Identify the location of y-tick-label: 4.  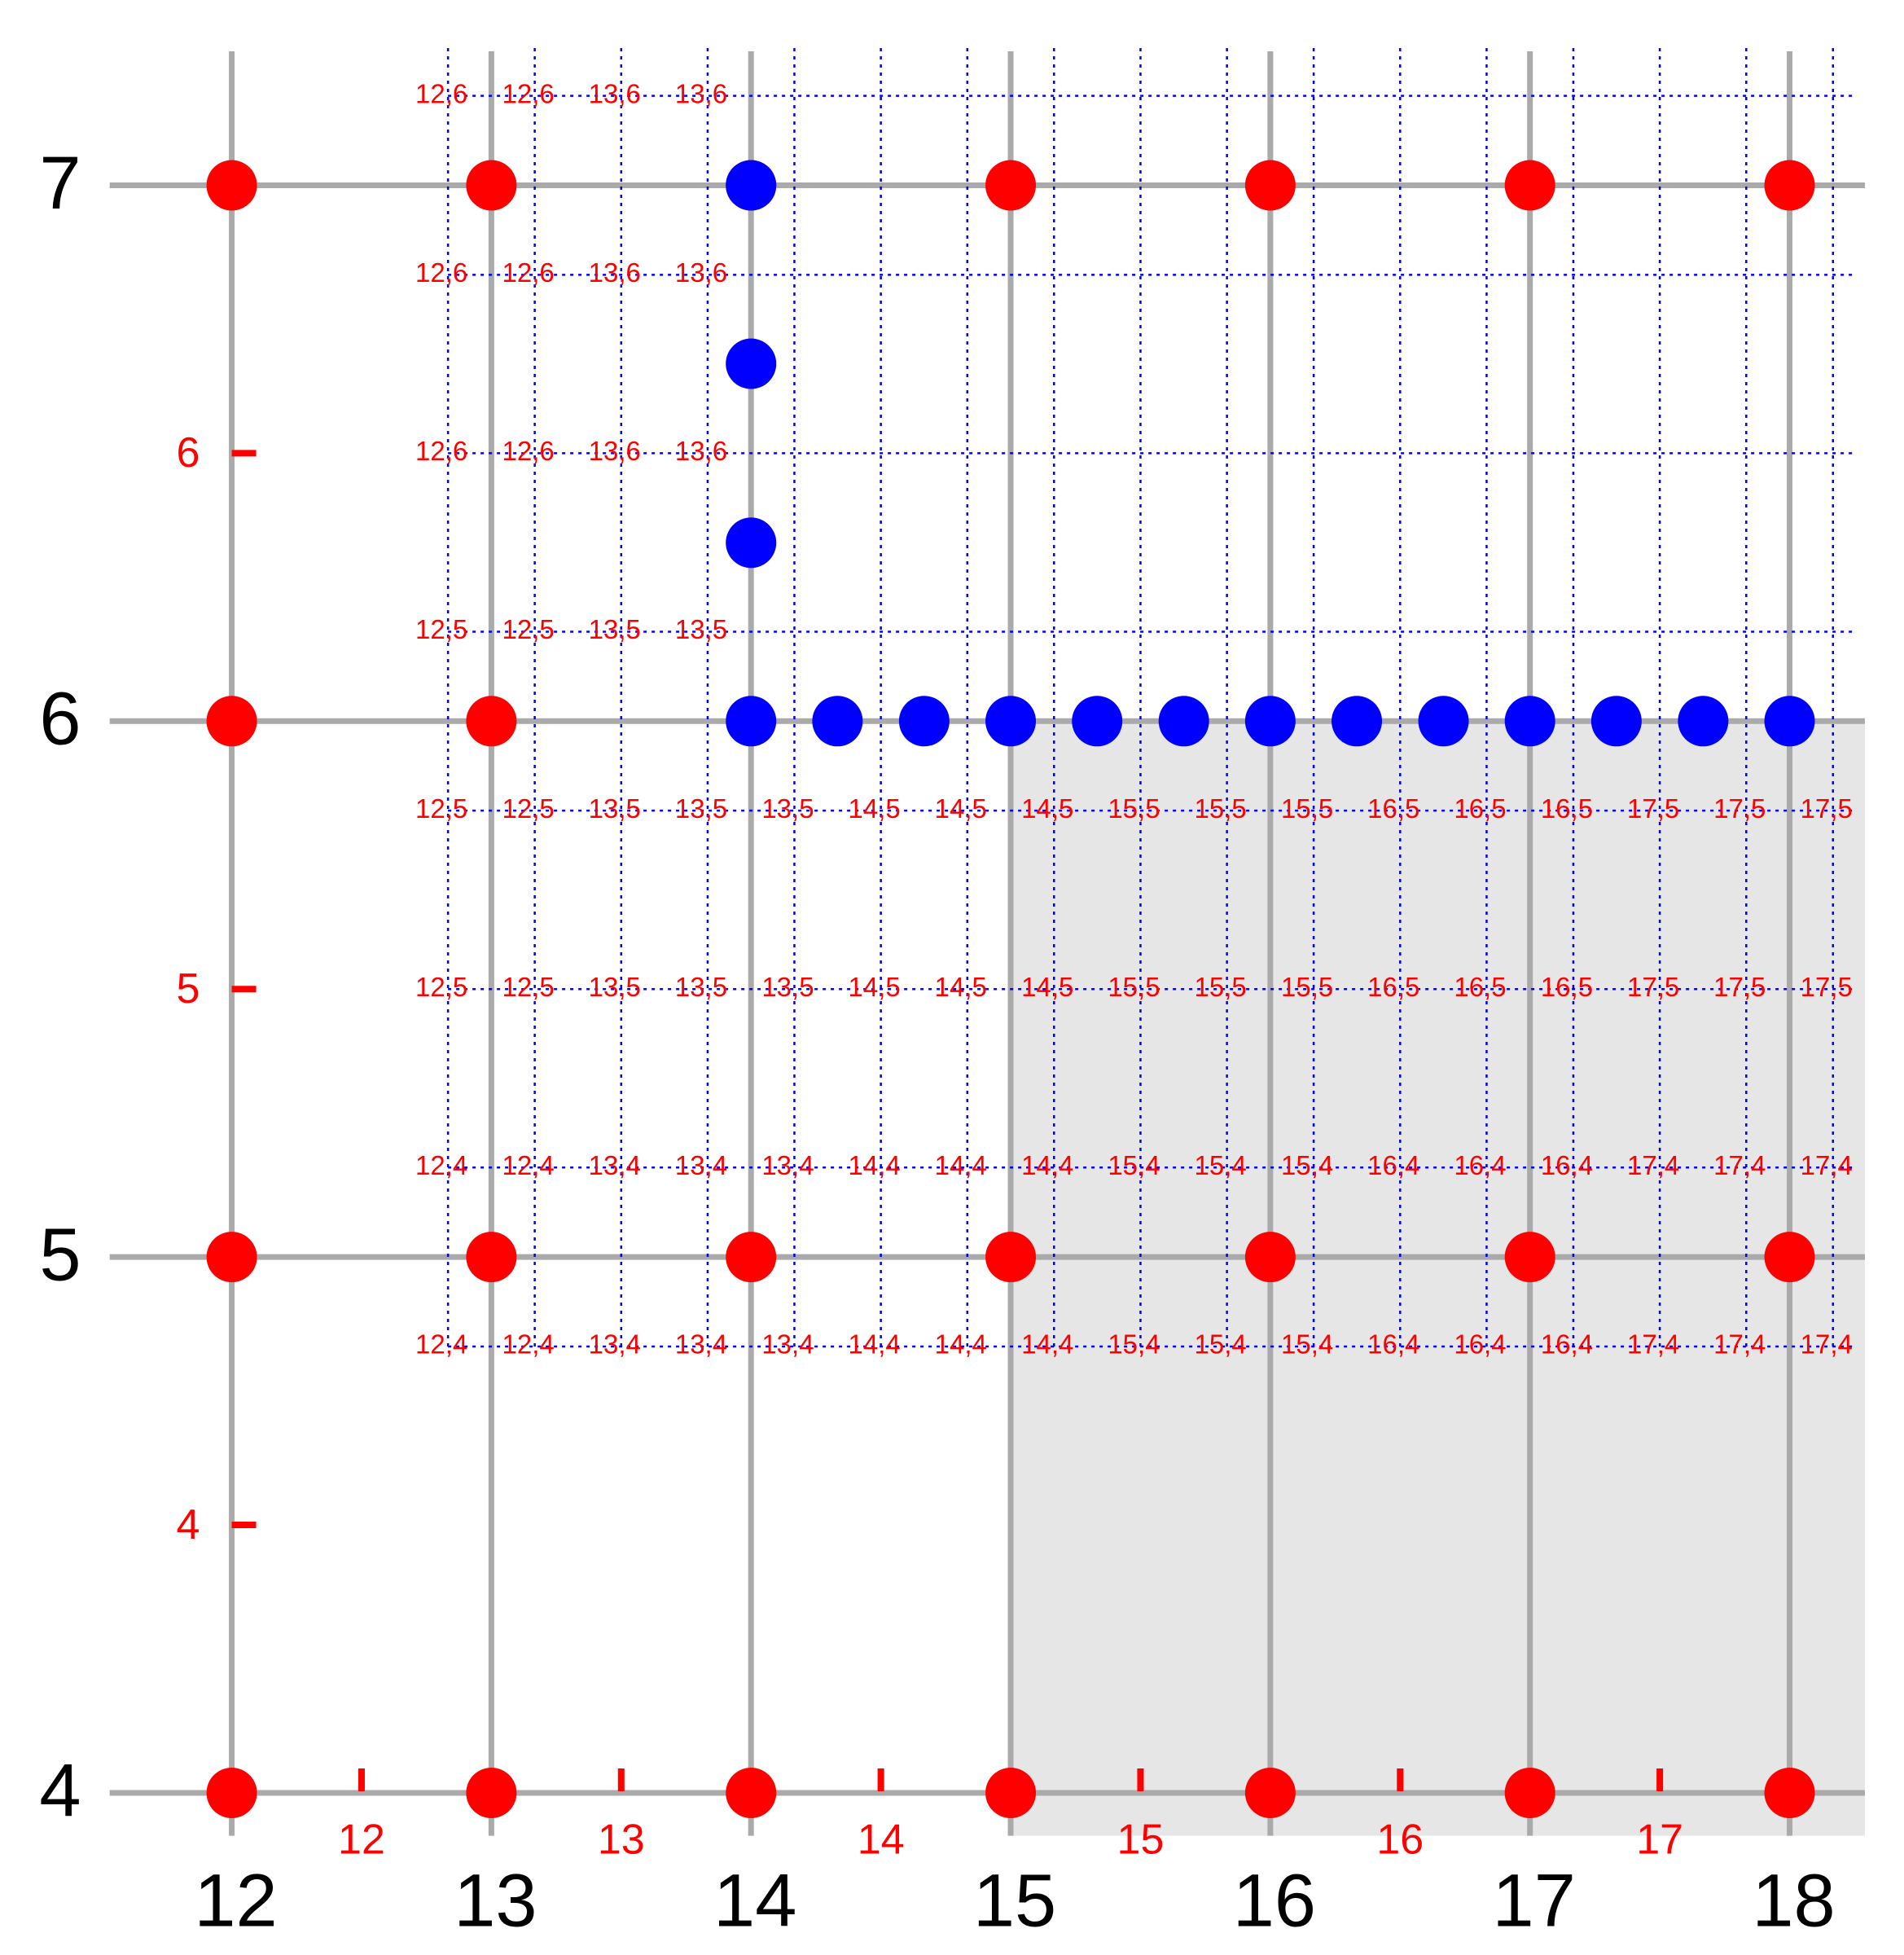
(60, 1790).